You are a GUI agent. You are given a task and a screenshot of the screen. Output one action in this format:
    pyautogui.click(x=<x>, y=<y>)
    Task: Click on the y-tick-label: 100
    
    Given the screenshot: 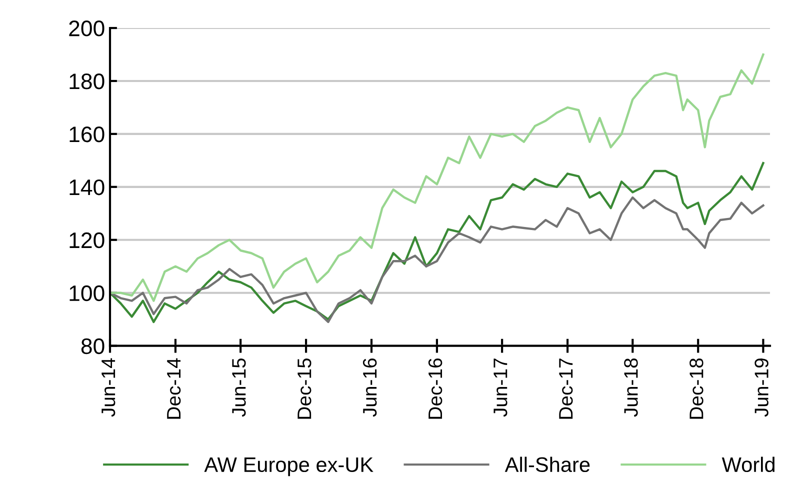 What is the action you would take?
    pyautogui.click(x=87, y=293)
    